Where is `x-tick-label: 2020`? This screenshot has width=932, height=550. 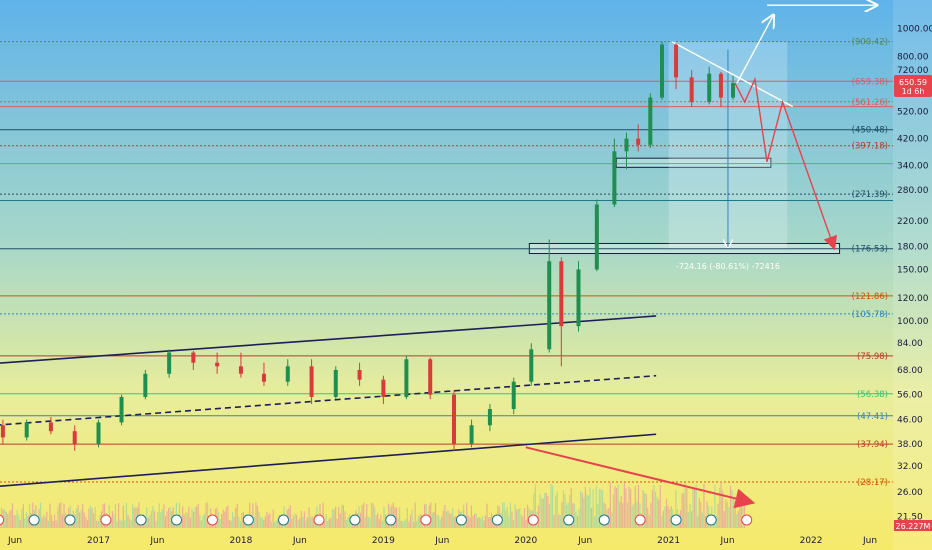 x-tick-label: 2020 is located at coordinates (525, 541).